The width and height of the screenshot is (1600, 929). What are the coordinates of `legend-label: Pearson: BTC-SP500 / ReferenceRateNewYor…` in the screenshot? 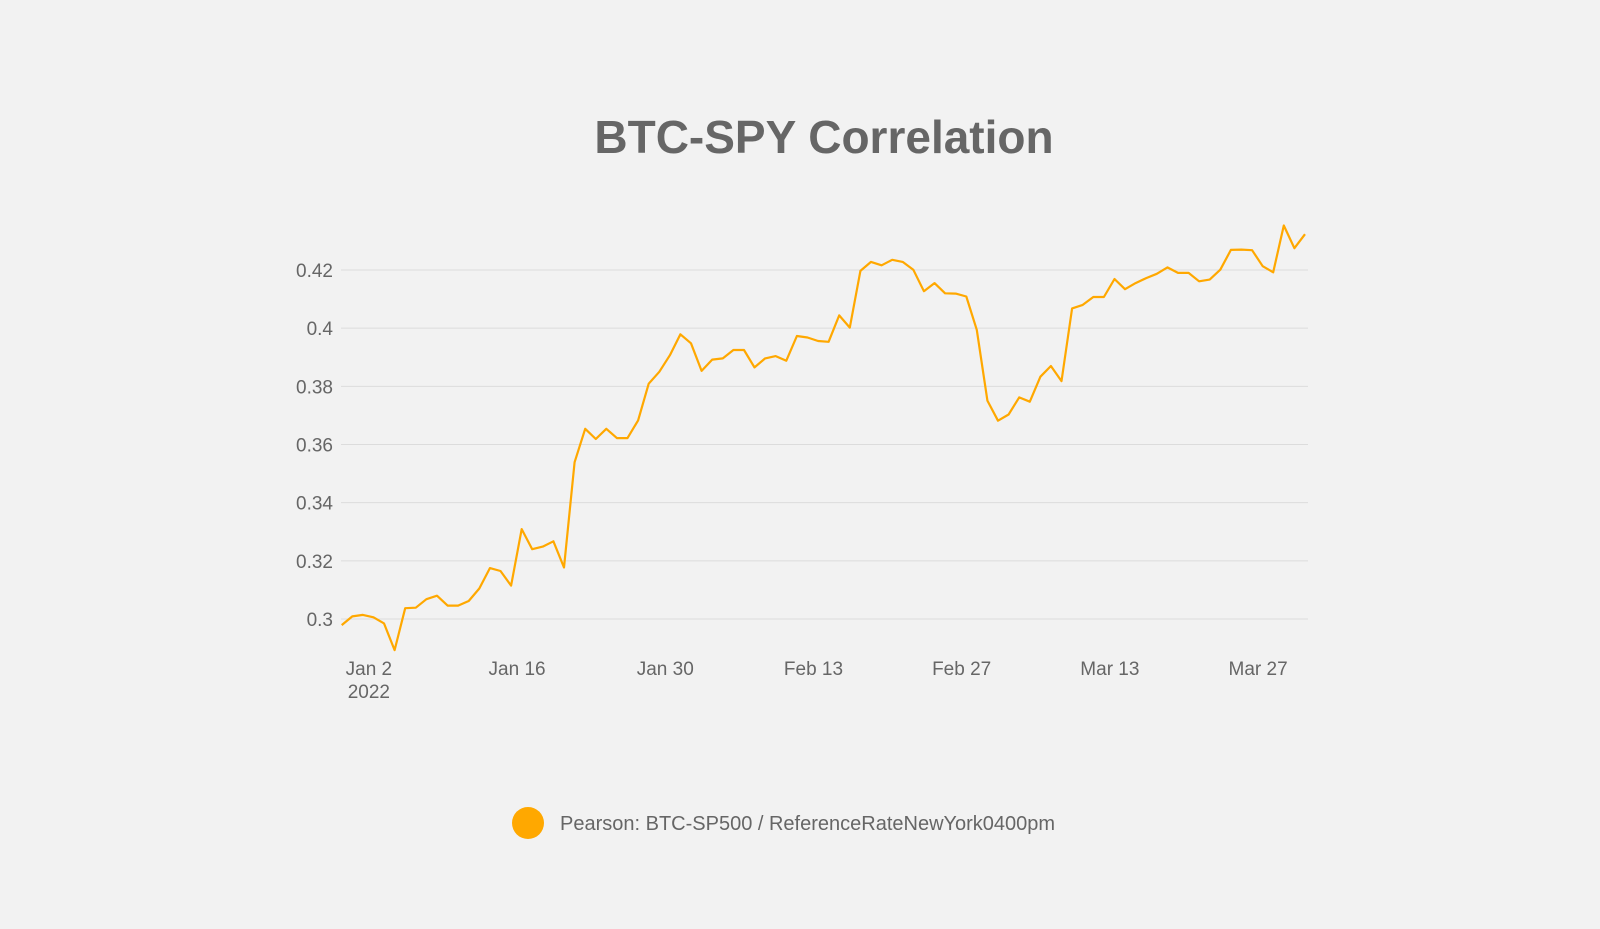 It's located at (807, 824).